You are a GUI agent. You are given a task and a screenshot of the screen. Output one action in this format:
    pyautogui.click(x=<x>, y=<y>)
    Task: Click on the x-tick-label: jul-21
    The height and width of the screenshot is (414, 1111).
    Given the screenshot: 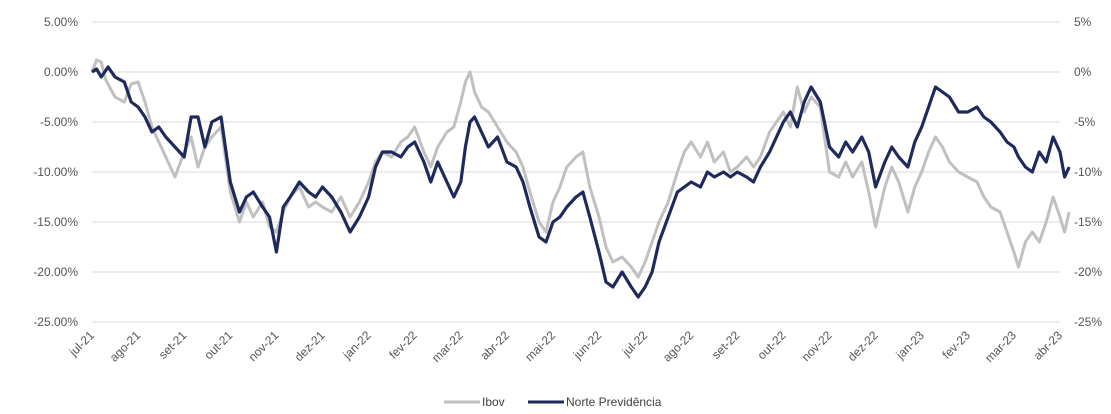 What is the action you would take?
    pyautogui.click(x=82, y=344)
    